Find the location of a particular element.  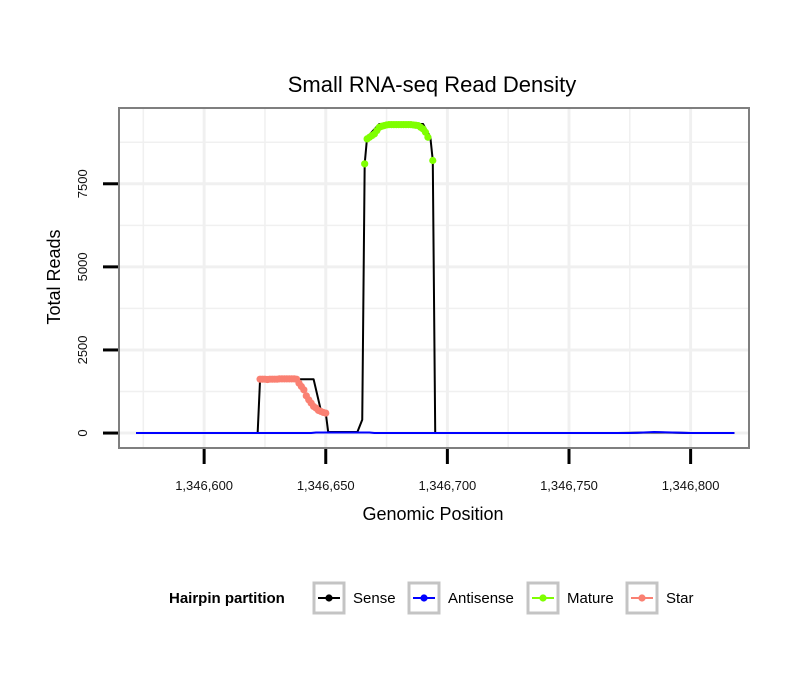

x-tick-label: 1,346,650 is located at coordinates (326, 485).